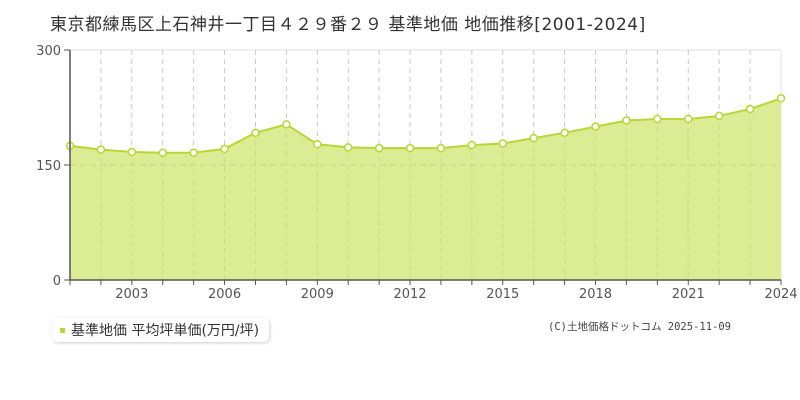  I want to click on svg-text: 300, so click(48, 51).